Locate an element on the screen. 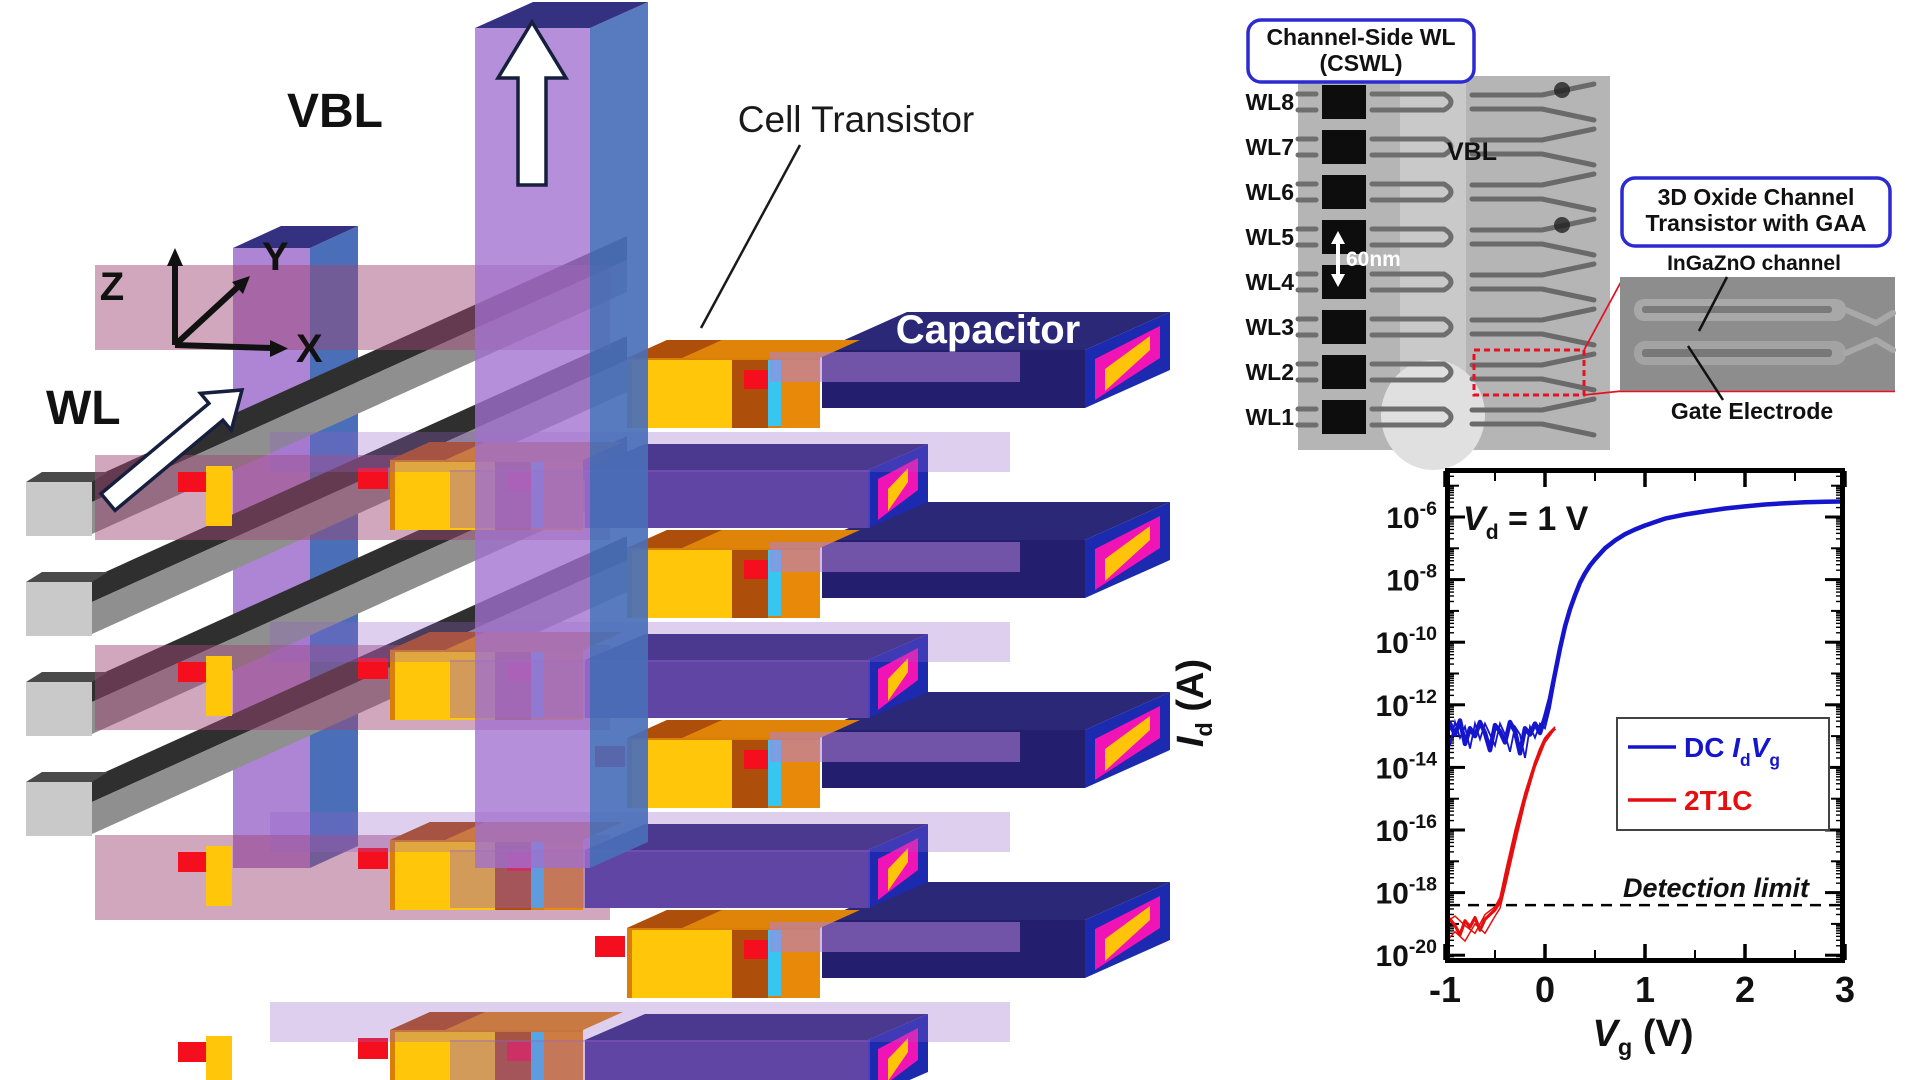 Image resolution: width=1920 pixels, height=1080 pixels. scale-marker: 60nm is located at coordinates (1366, 259).